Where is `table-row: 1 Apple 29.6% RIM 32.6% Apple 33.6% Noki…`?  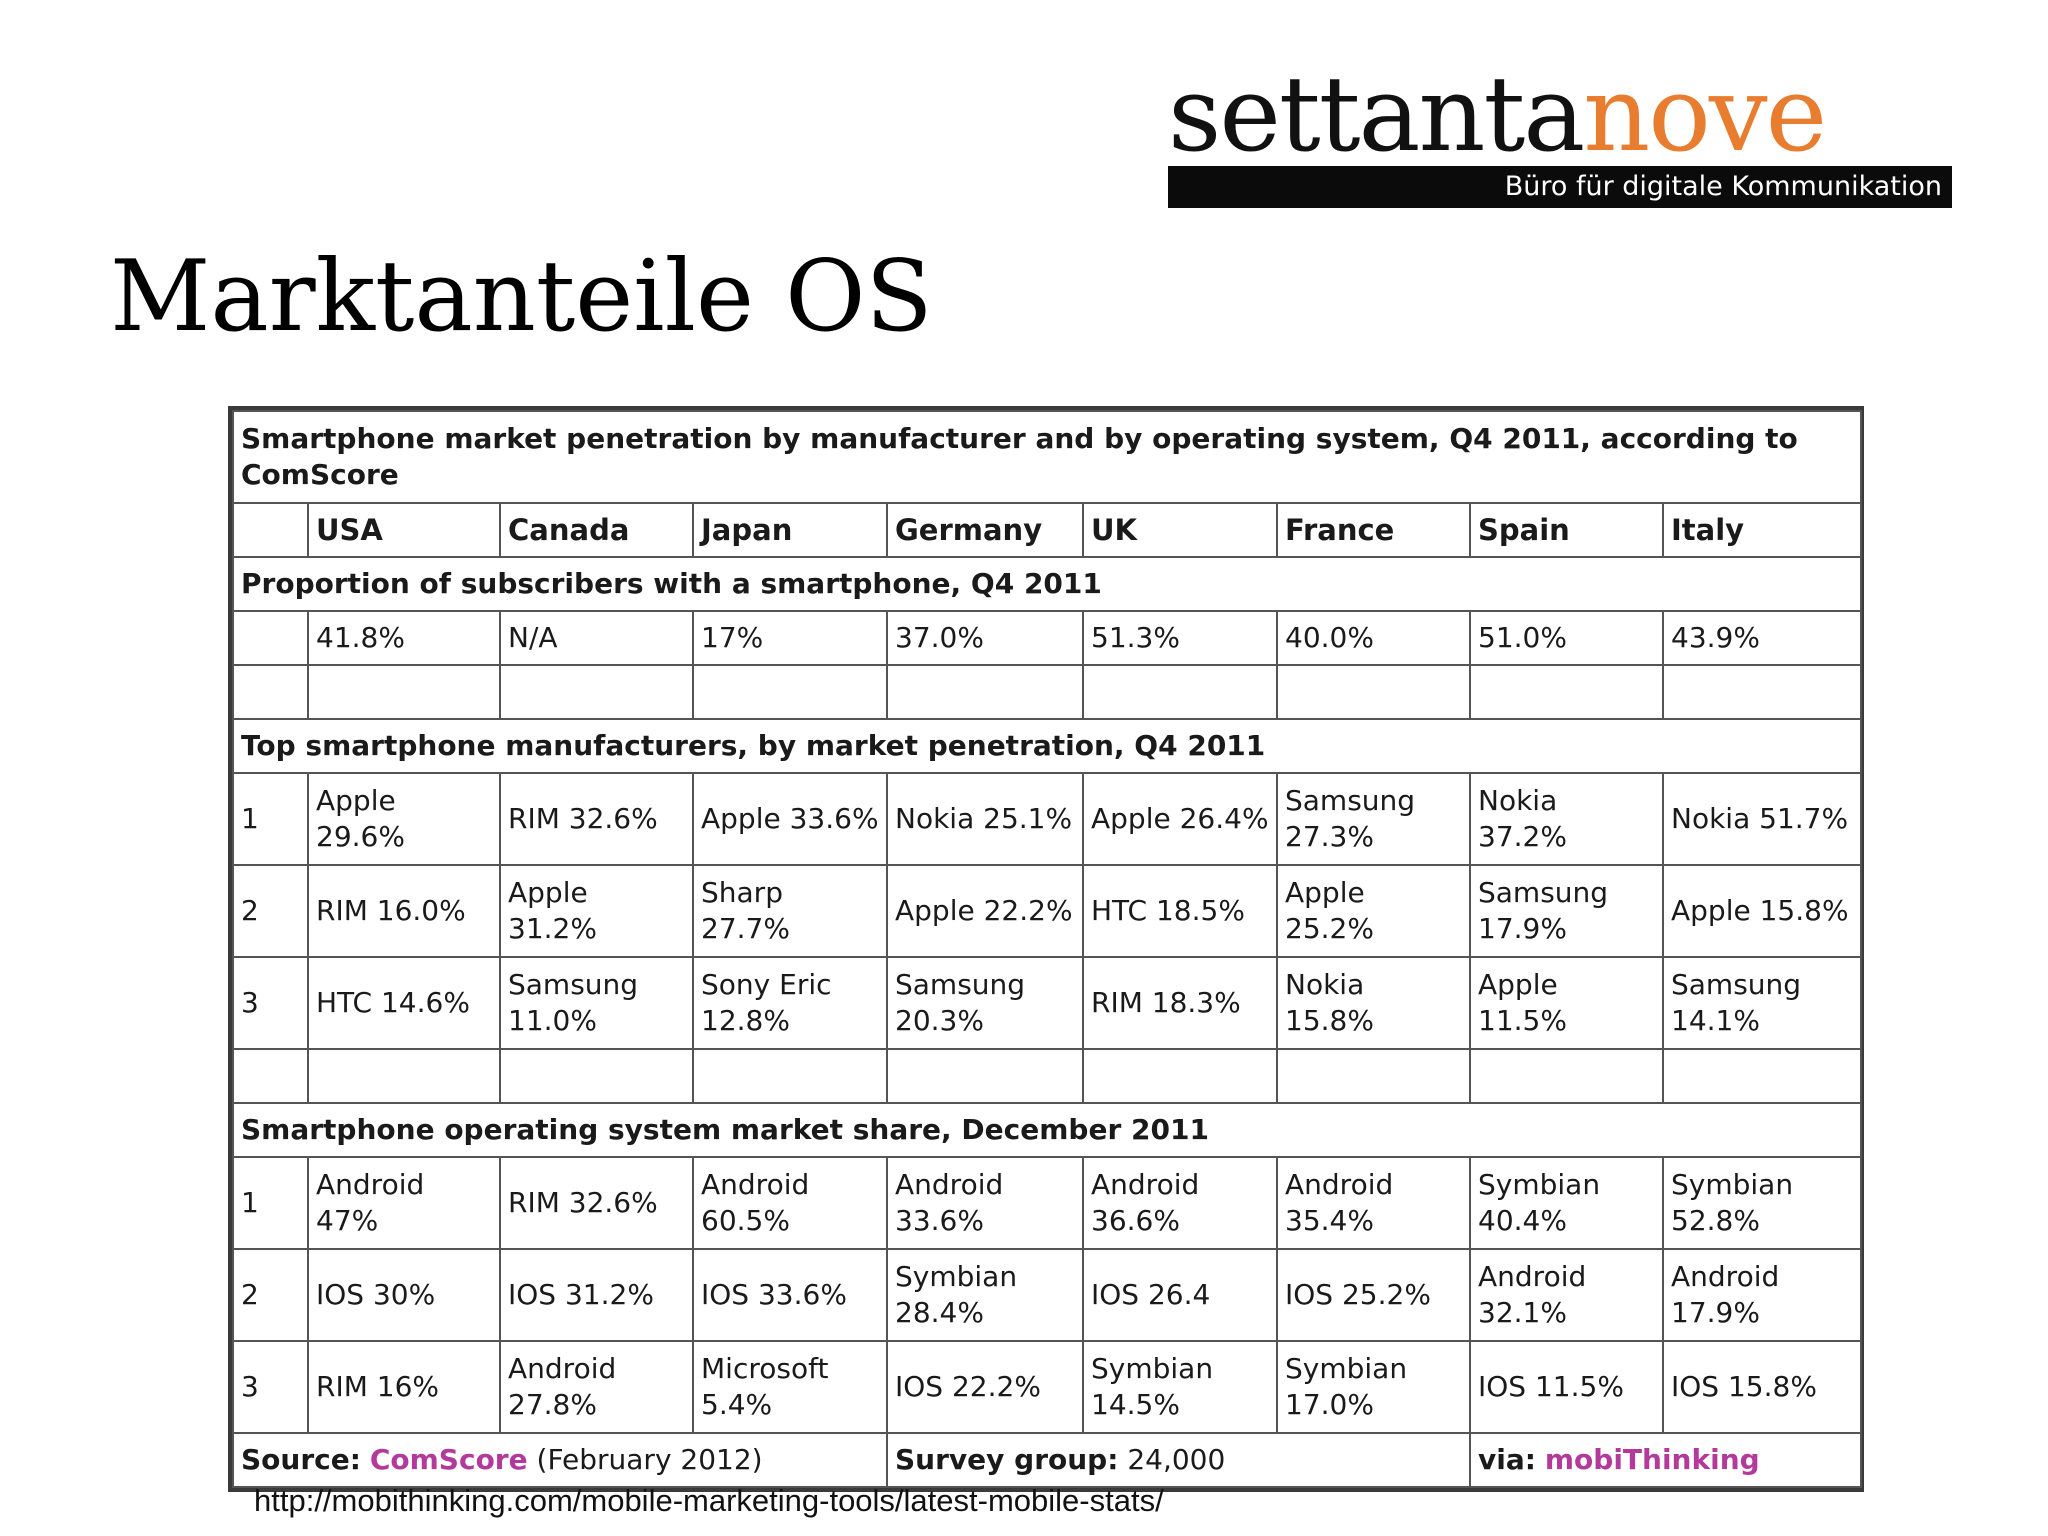
table-row: 1 Apple 29.6% RIM 32.6% Apple 33.6% Noki… is located at coordinates (1047, 819).